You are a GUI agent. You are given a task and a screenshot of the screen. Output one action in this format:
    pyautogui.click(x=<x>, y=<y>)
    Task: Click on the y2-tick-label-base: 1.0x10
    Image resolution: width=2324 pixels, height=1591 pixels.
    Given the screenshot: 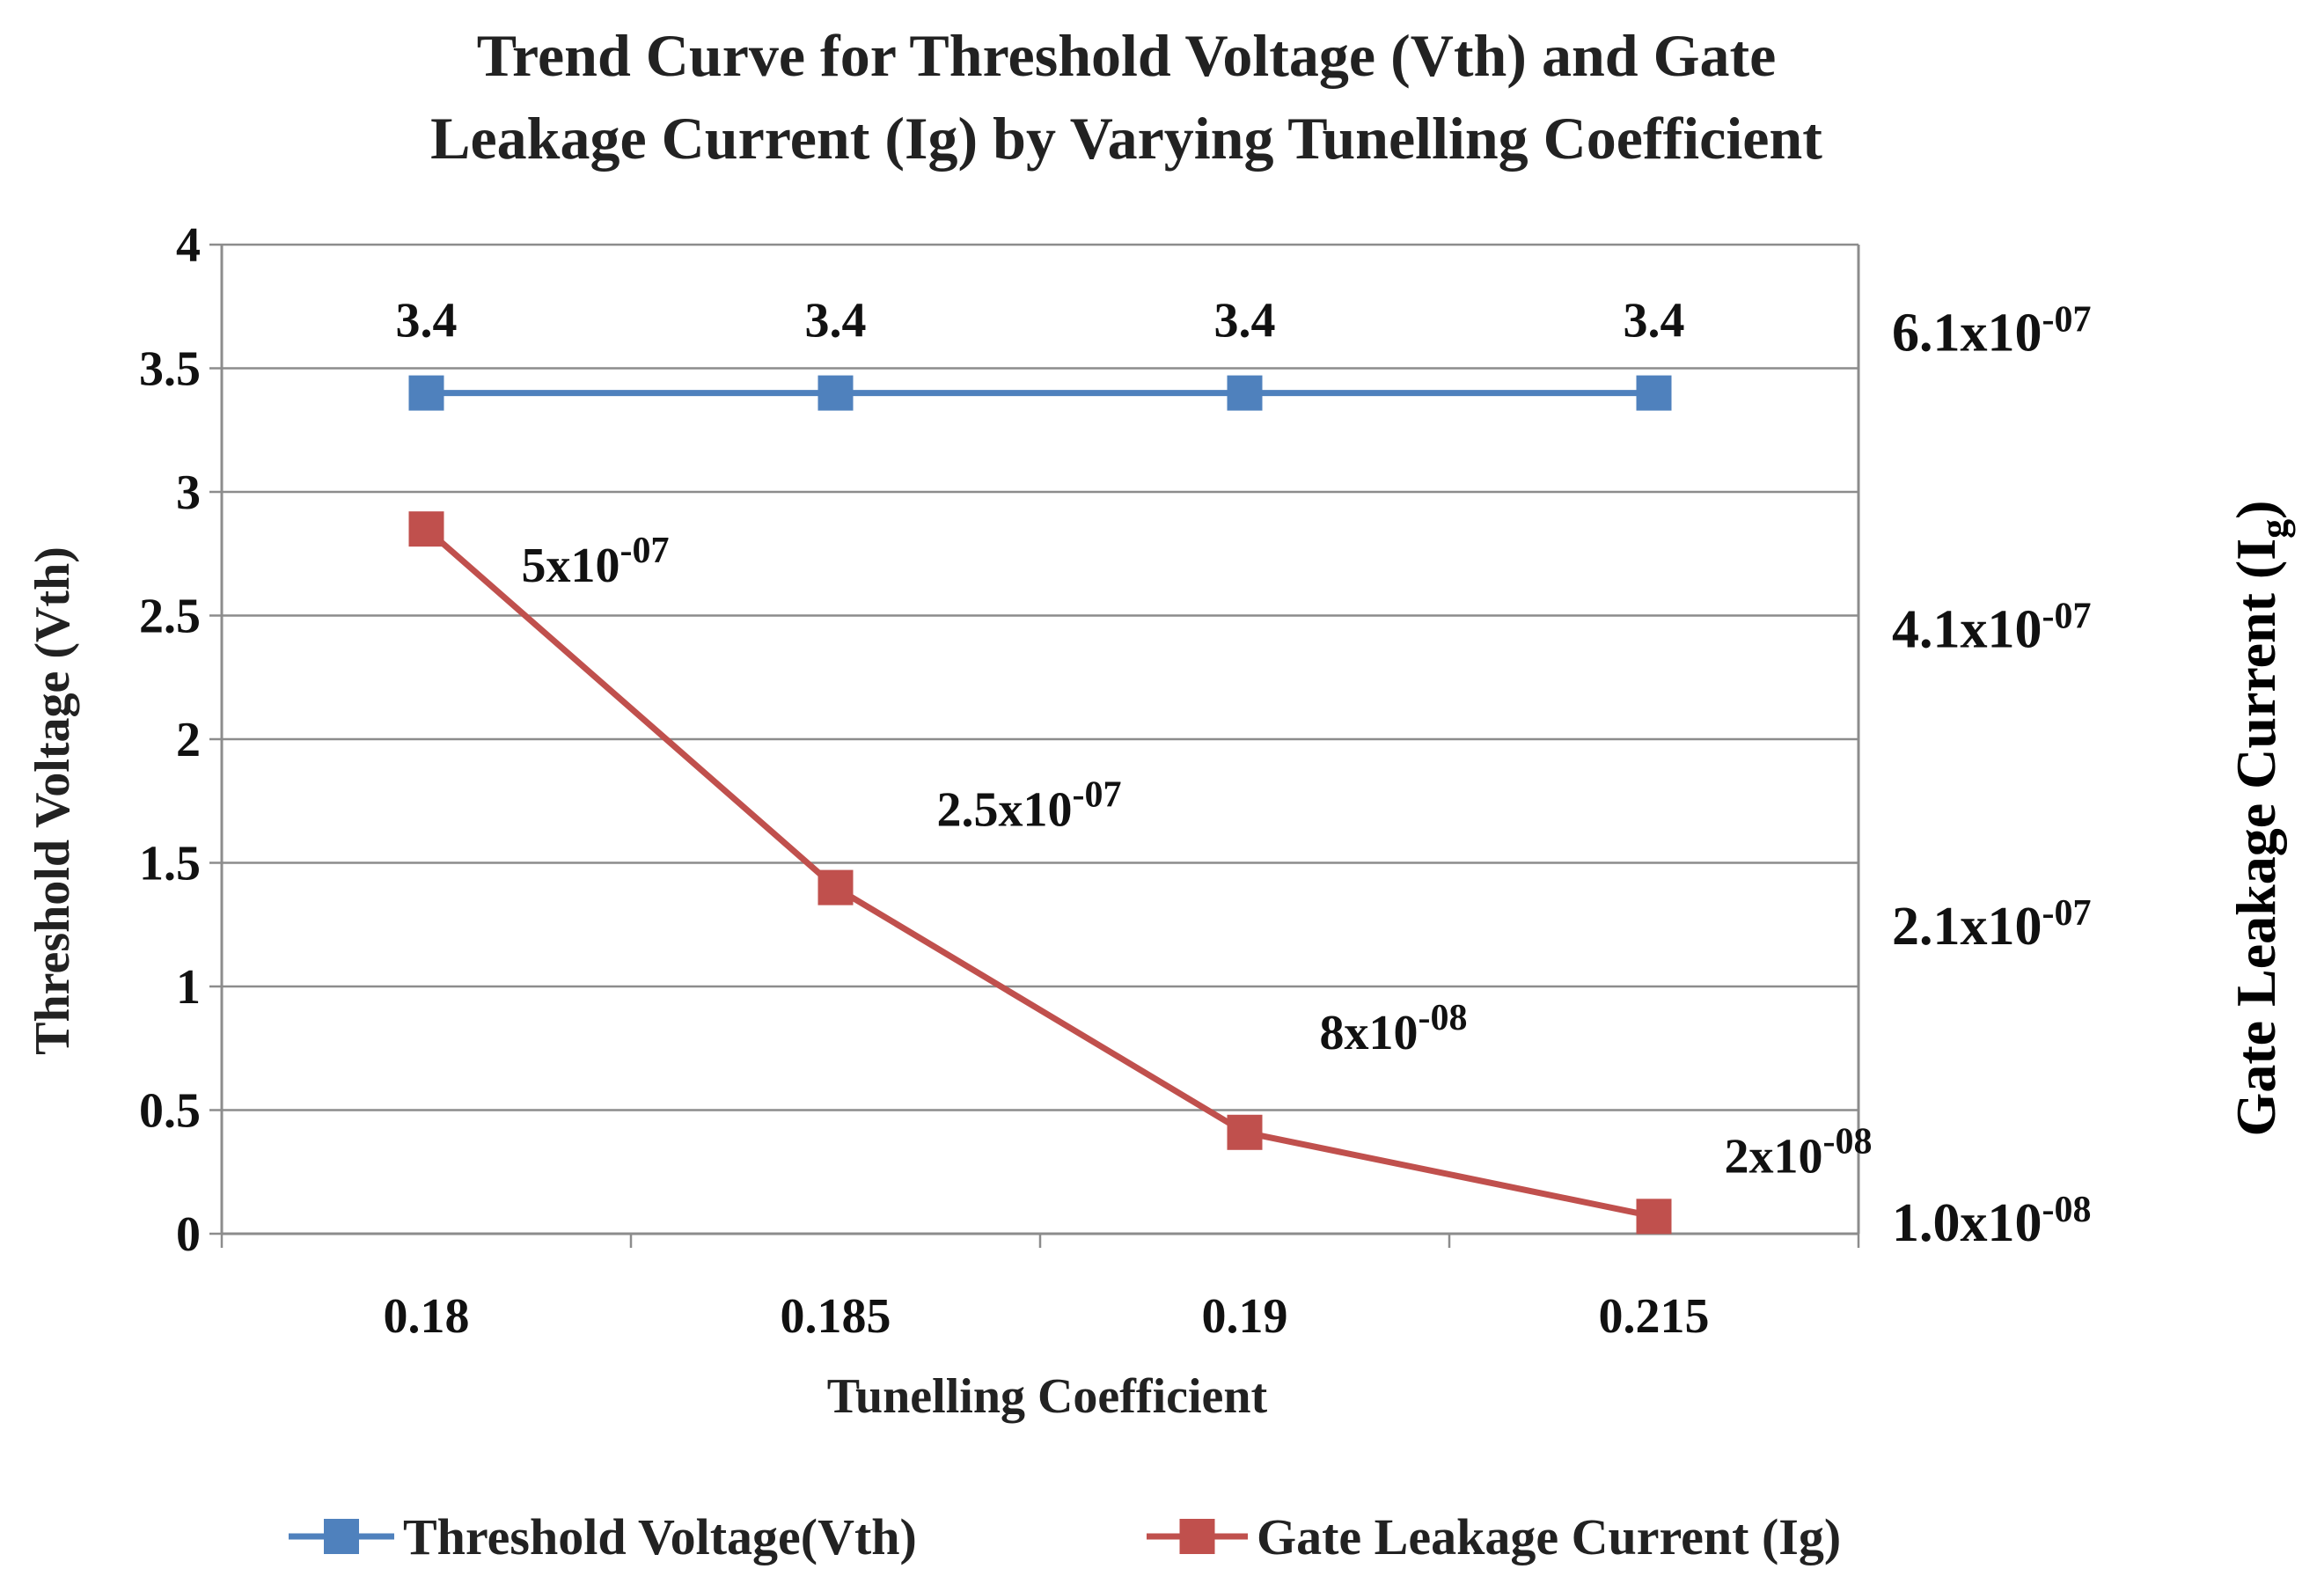 What is the action you would take?
    pyautogui.click(x=1967, y=1223)
    